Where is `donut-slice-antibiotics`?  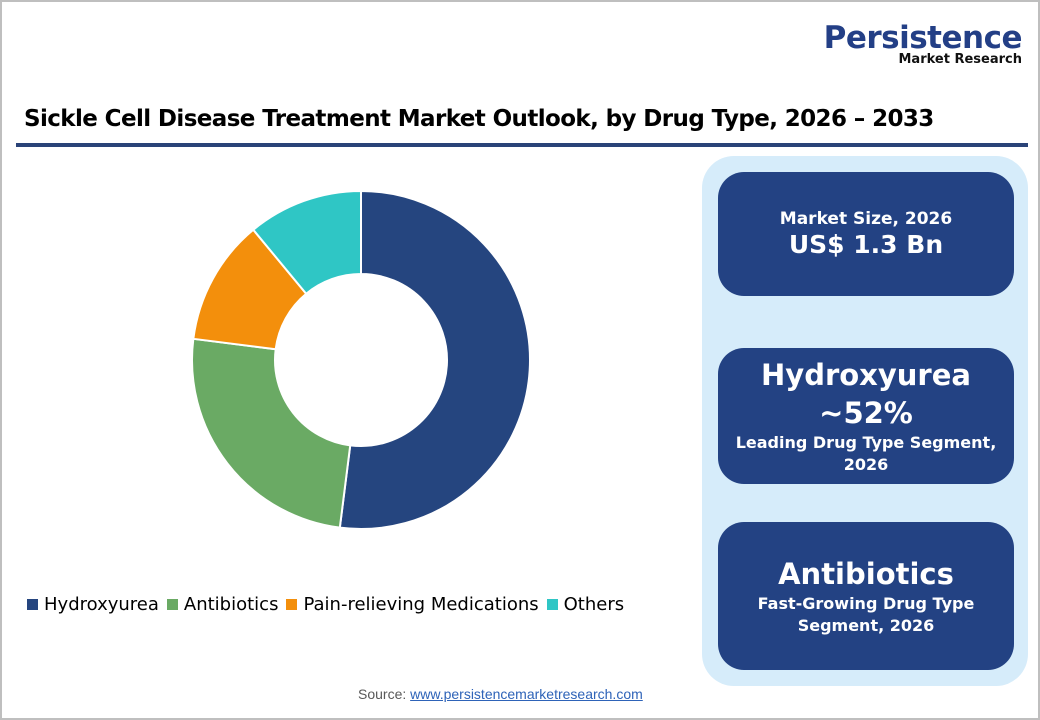
donut-slice-antibiotics is located at coordinates (271, 433).